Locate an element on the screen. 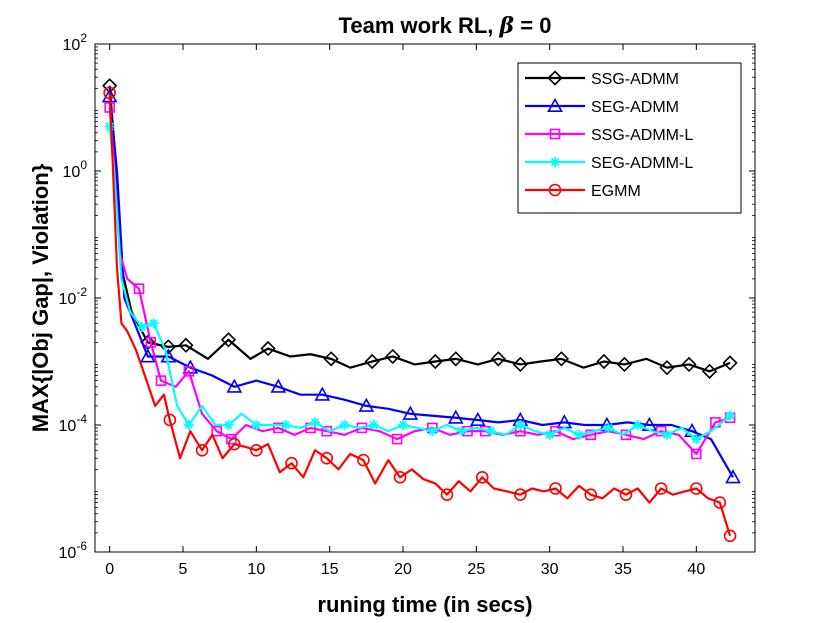 Image resolution: width=830 pixels, height=623 pixels. y-tick-label: 10⁰ is located at coordinates (75, 169).